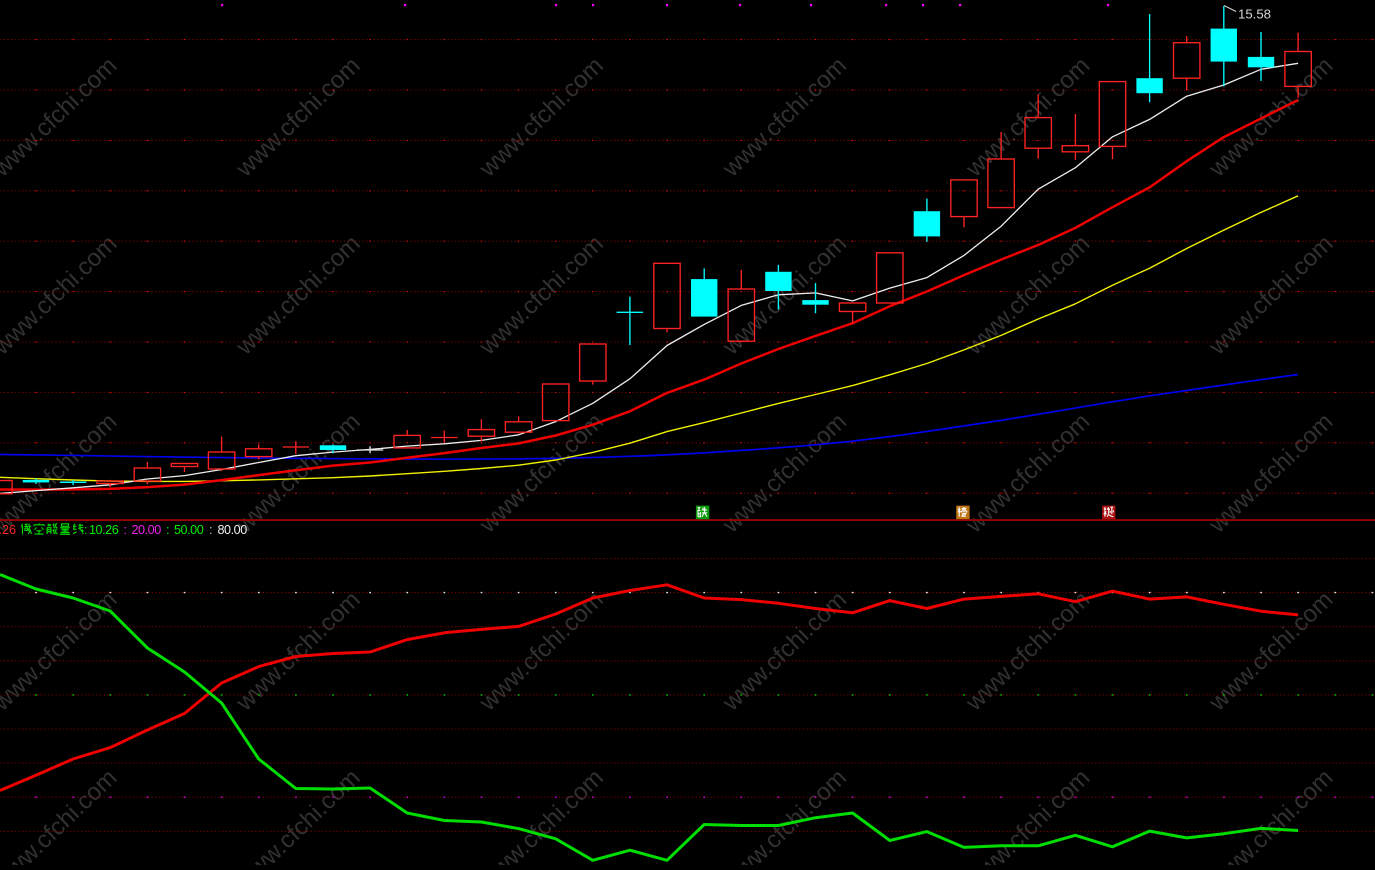 This screenshot has width=1375, height=870. I want to click on svg-text: 15.58, so click(1254, 14).